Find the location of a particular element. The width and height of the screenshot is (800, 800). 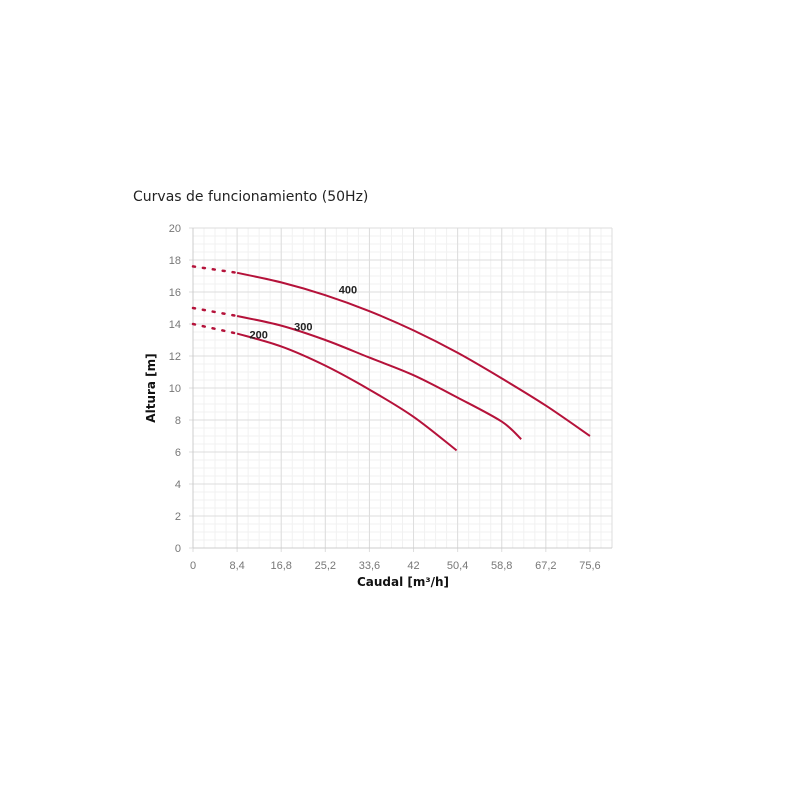

y-tick-label: 2 is located at coordinates (178, 517).